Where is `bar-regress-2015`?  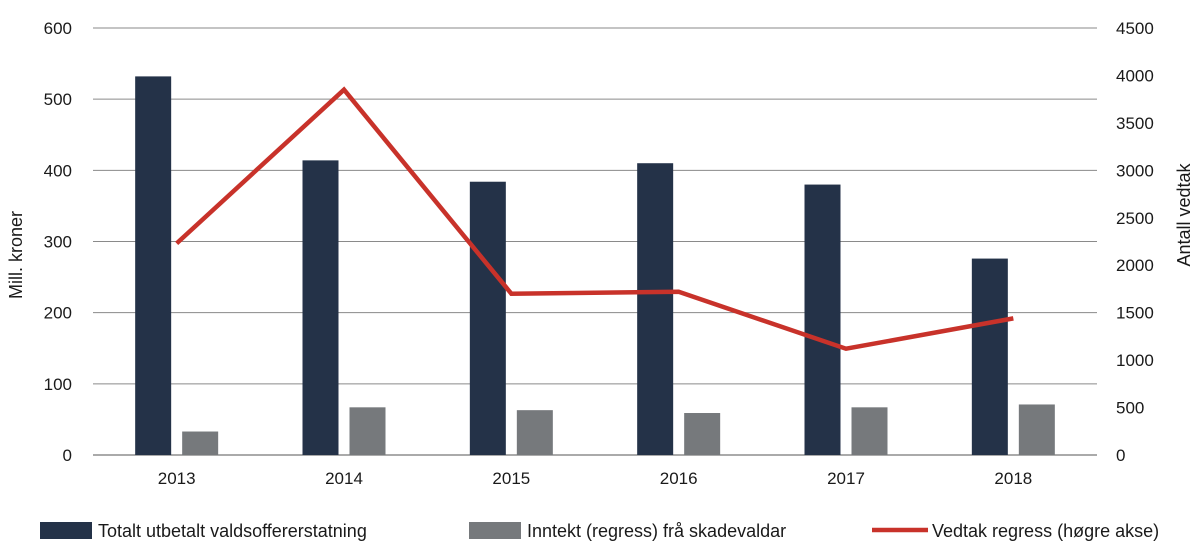 bar-regress-2015 is located at coordinates (534, 432).